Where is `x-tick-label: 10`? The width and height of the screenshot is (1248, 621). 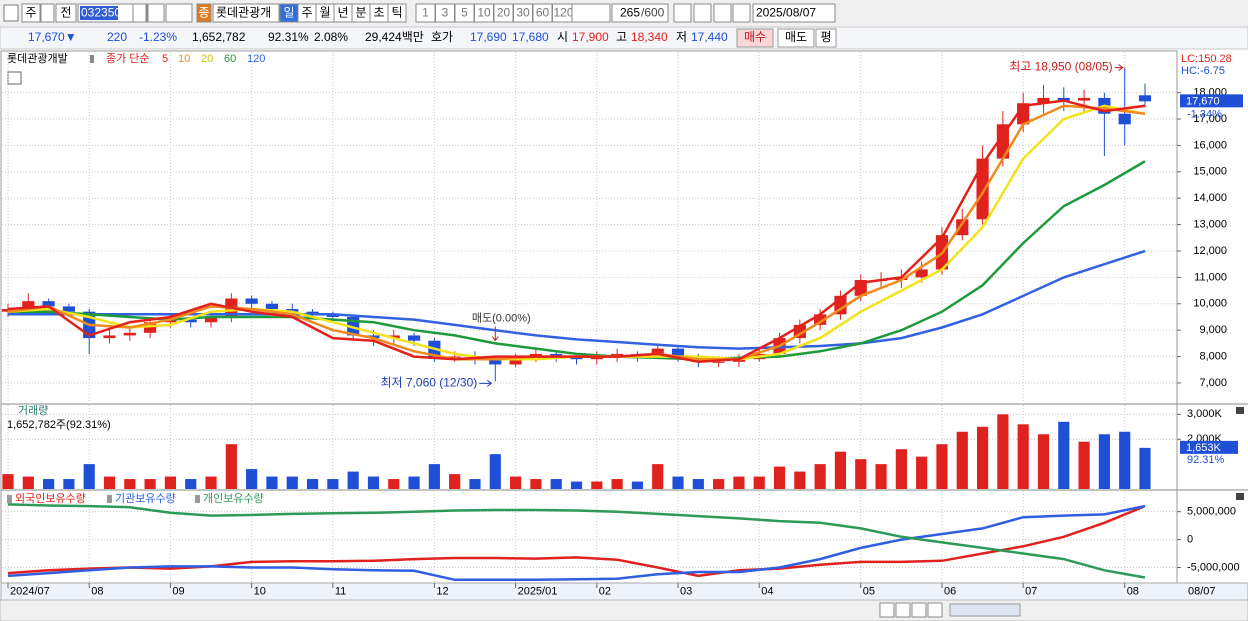
x-tick-label: 10 is located at coordinates (260, 591).